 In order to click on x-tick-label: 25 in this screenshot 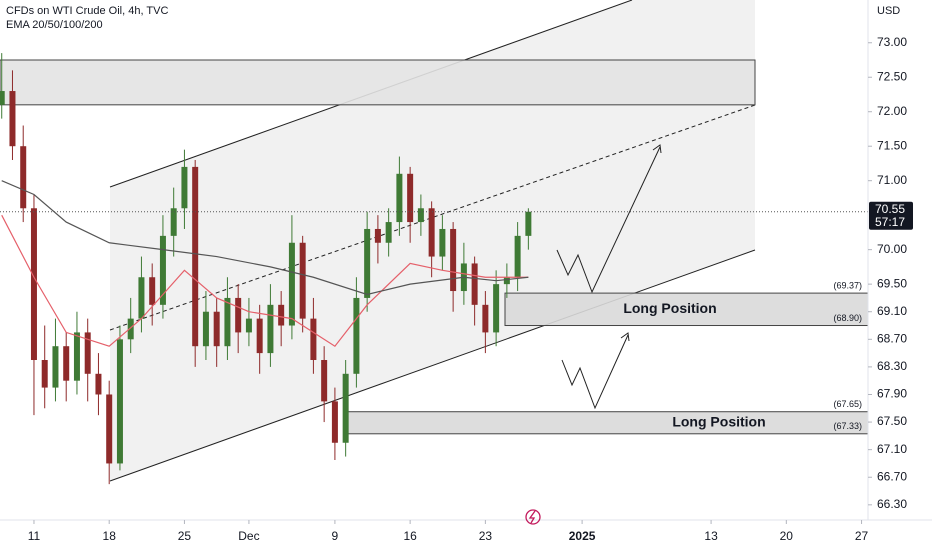, I will do `click(185, 536)`.